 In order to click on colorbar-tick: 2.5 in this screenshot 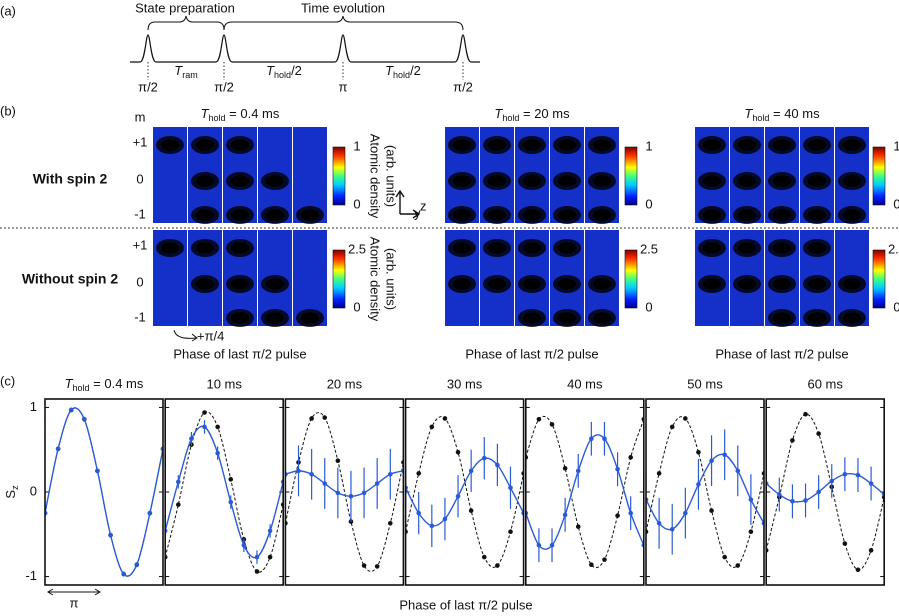, I will do `click(357, 248)`.